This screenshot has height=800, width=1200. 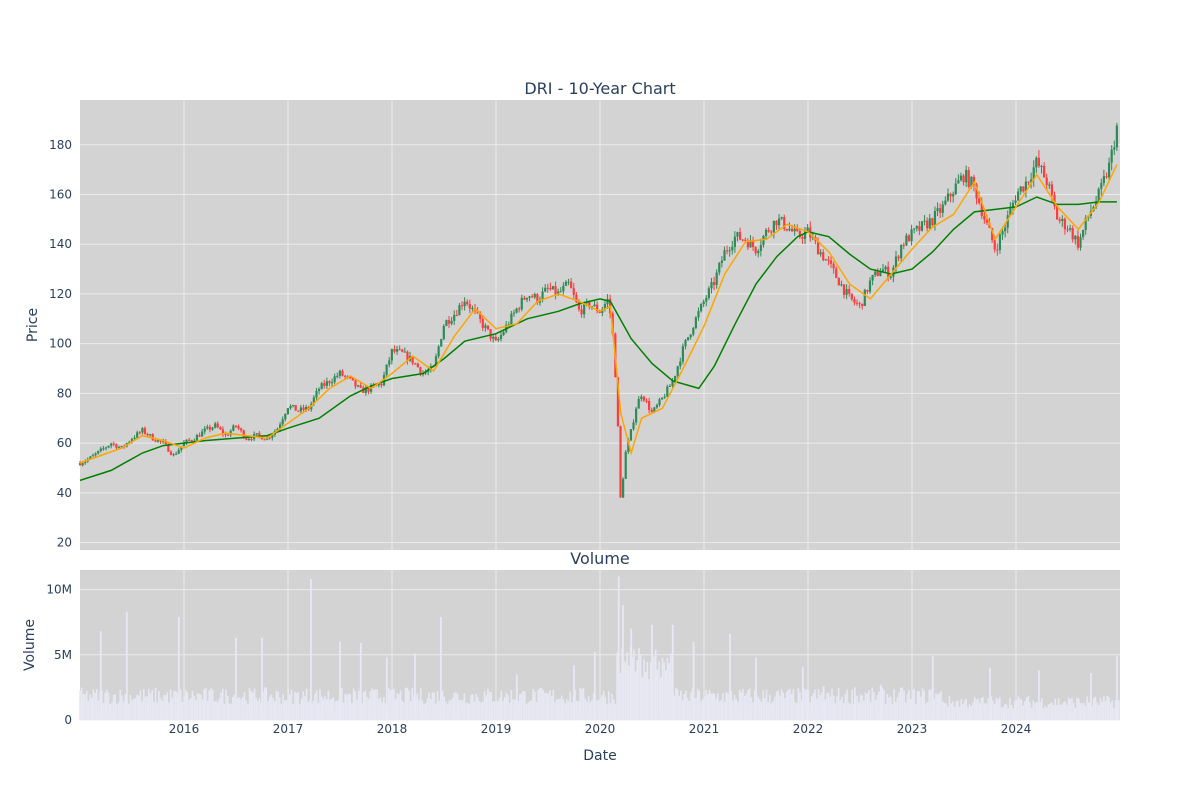 I want to click on x-tick-label: 2021, so click(x=704, y=729).